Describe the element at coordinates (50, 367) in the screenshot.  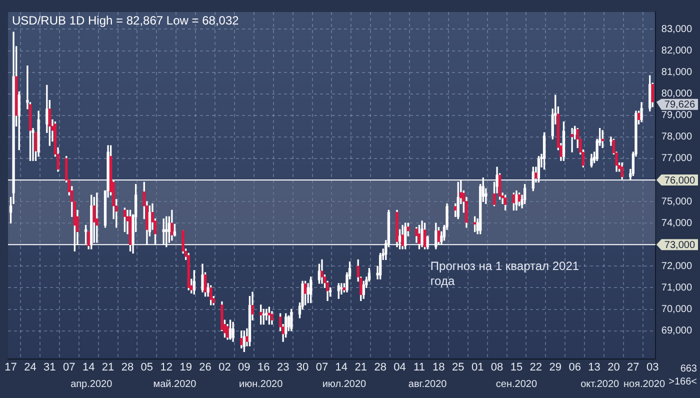
I see `x-tick-label: 31` at that location.